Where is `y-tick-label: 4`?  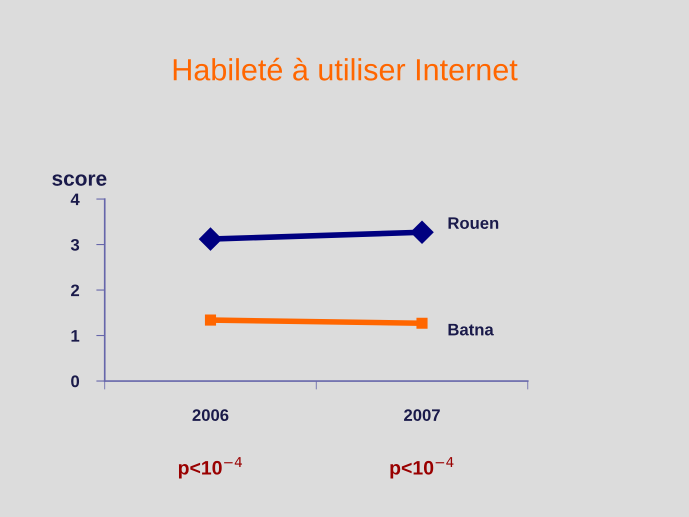
y-tick-label: 4 is located at coordinates (75, 200).